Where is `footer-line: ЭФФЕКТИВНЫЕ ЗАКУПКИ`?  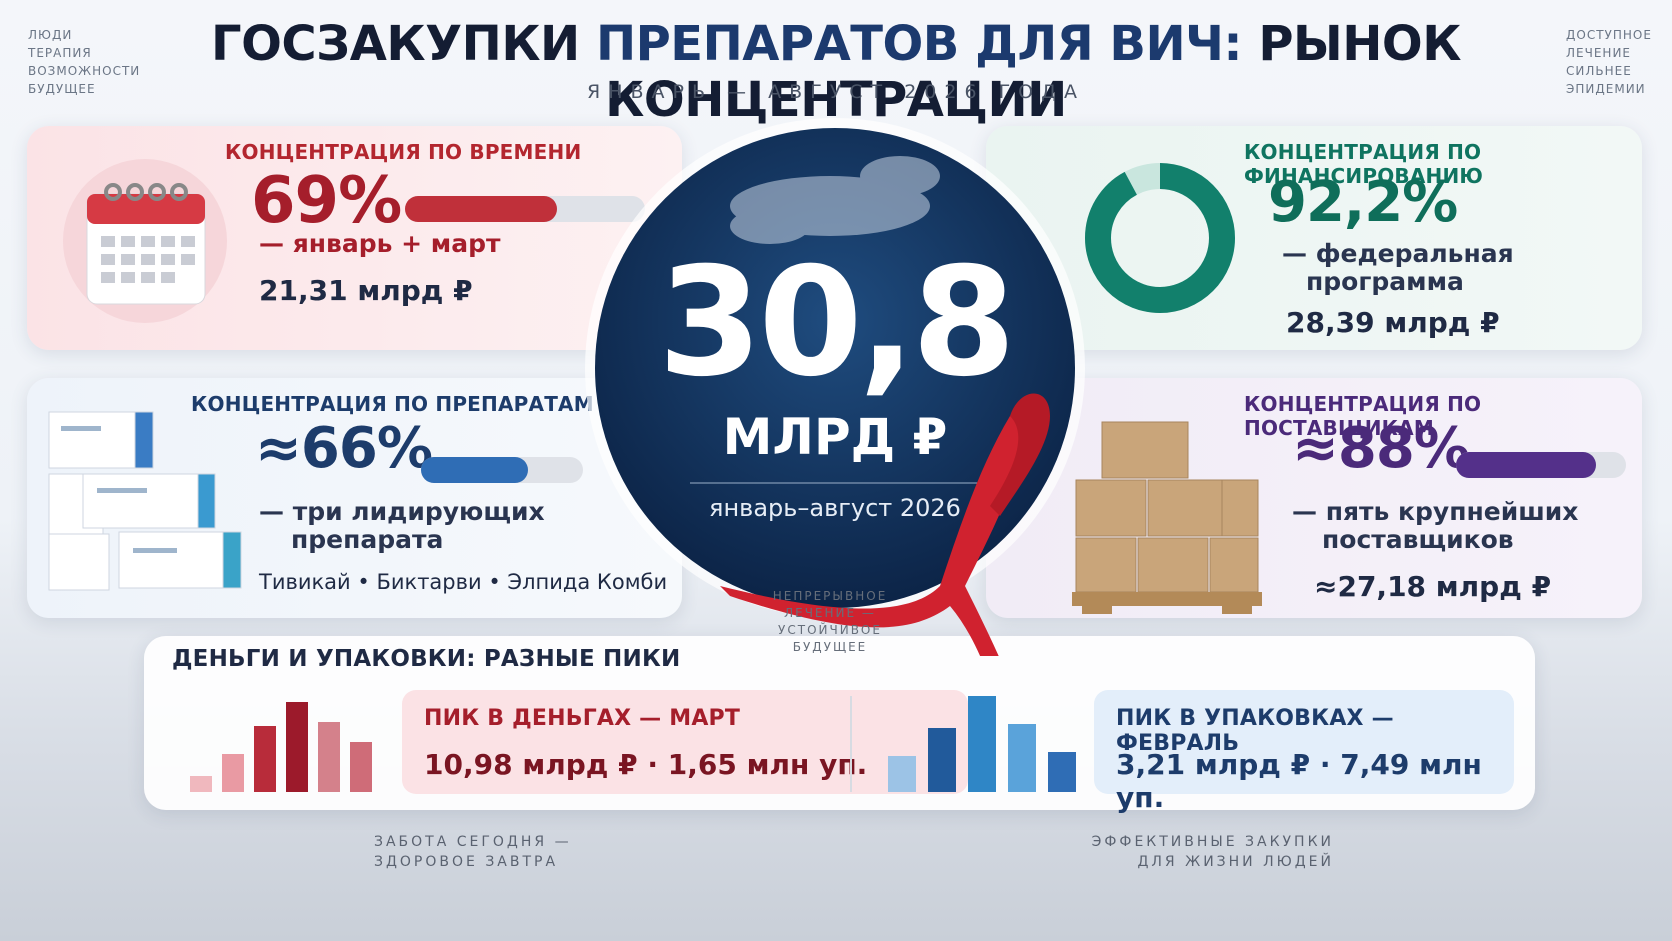 footer-line: ЭФФЕКТИВНЫЕ ЗАКУПКИ is located at coordinates (1212, 842).